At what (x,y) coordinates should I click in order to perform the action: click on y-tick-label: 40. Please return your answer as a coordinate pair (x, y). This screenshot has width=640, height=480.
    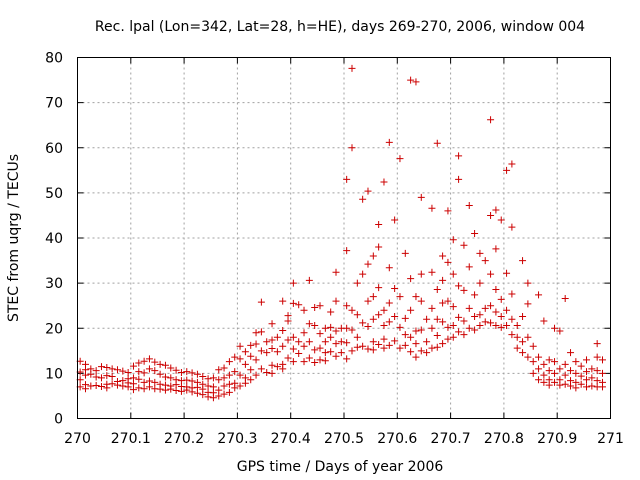
    Looking at the image, I should click on (54, 239).